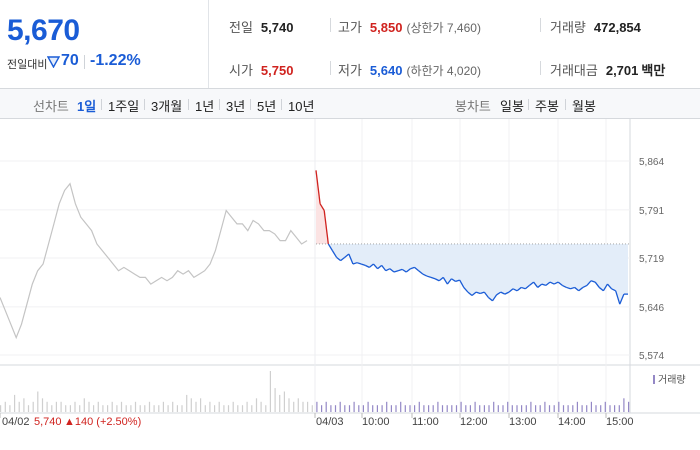  I want to click on high-label: 고가, so click(350, 27).